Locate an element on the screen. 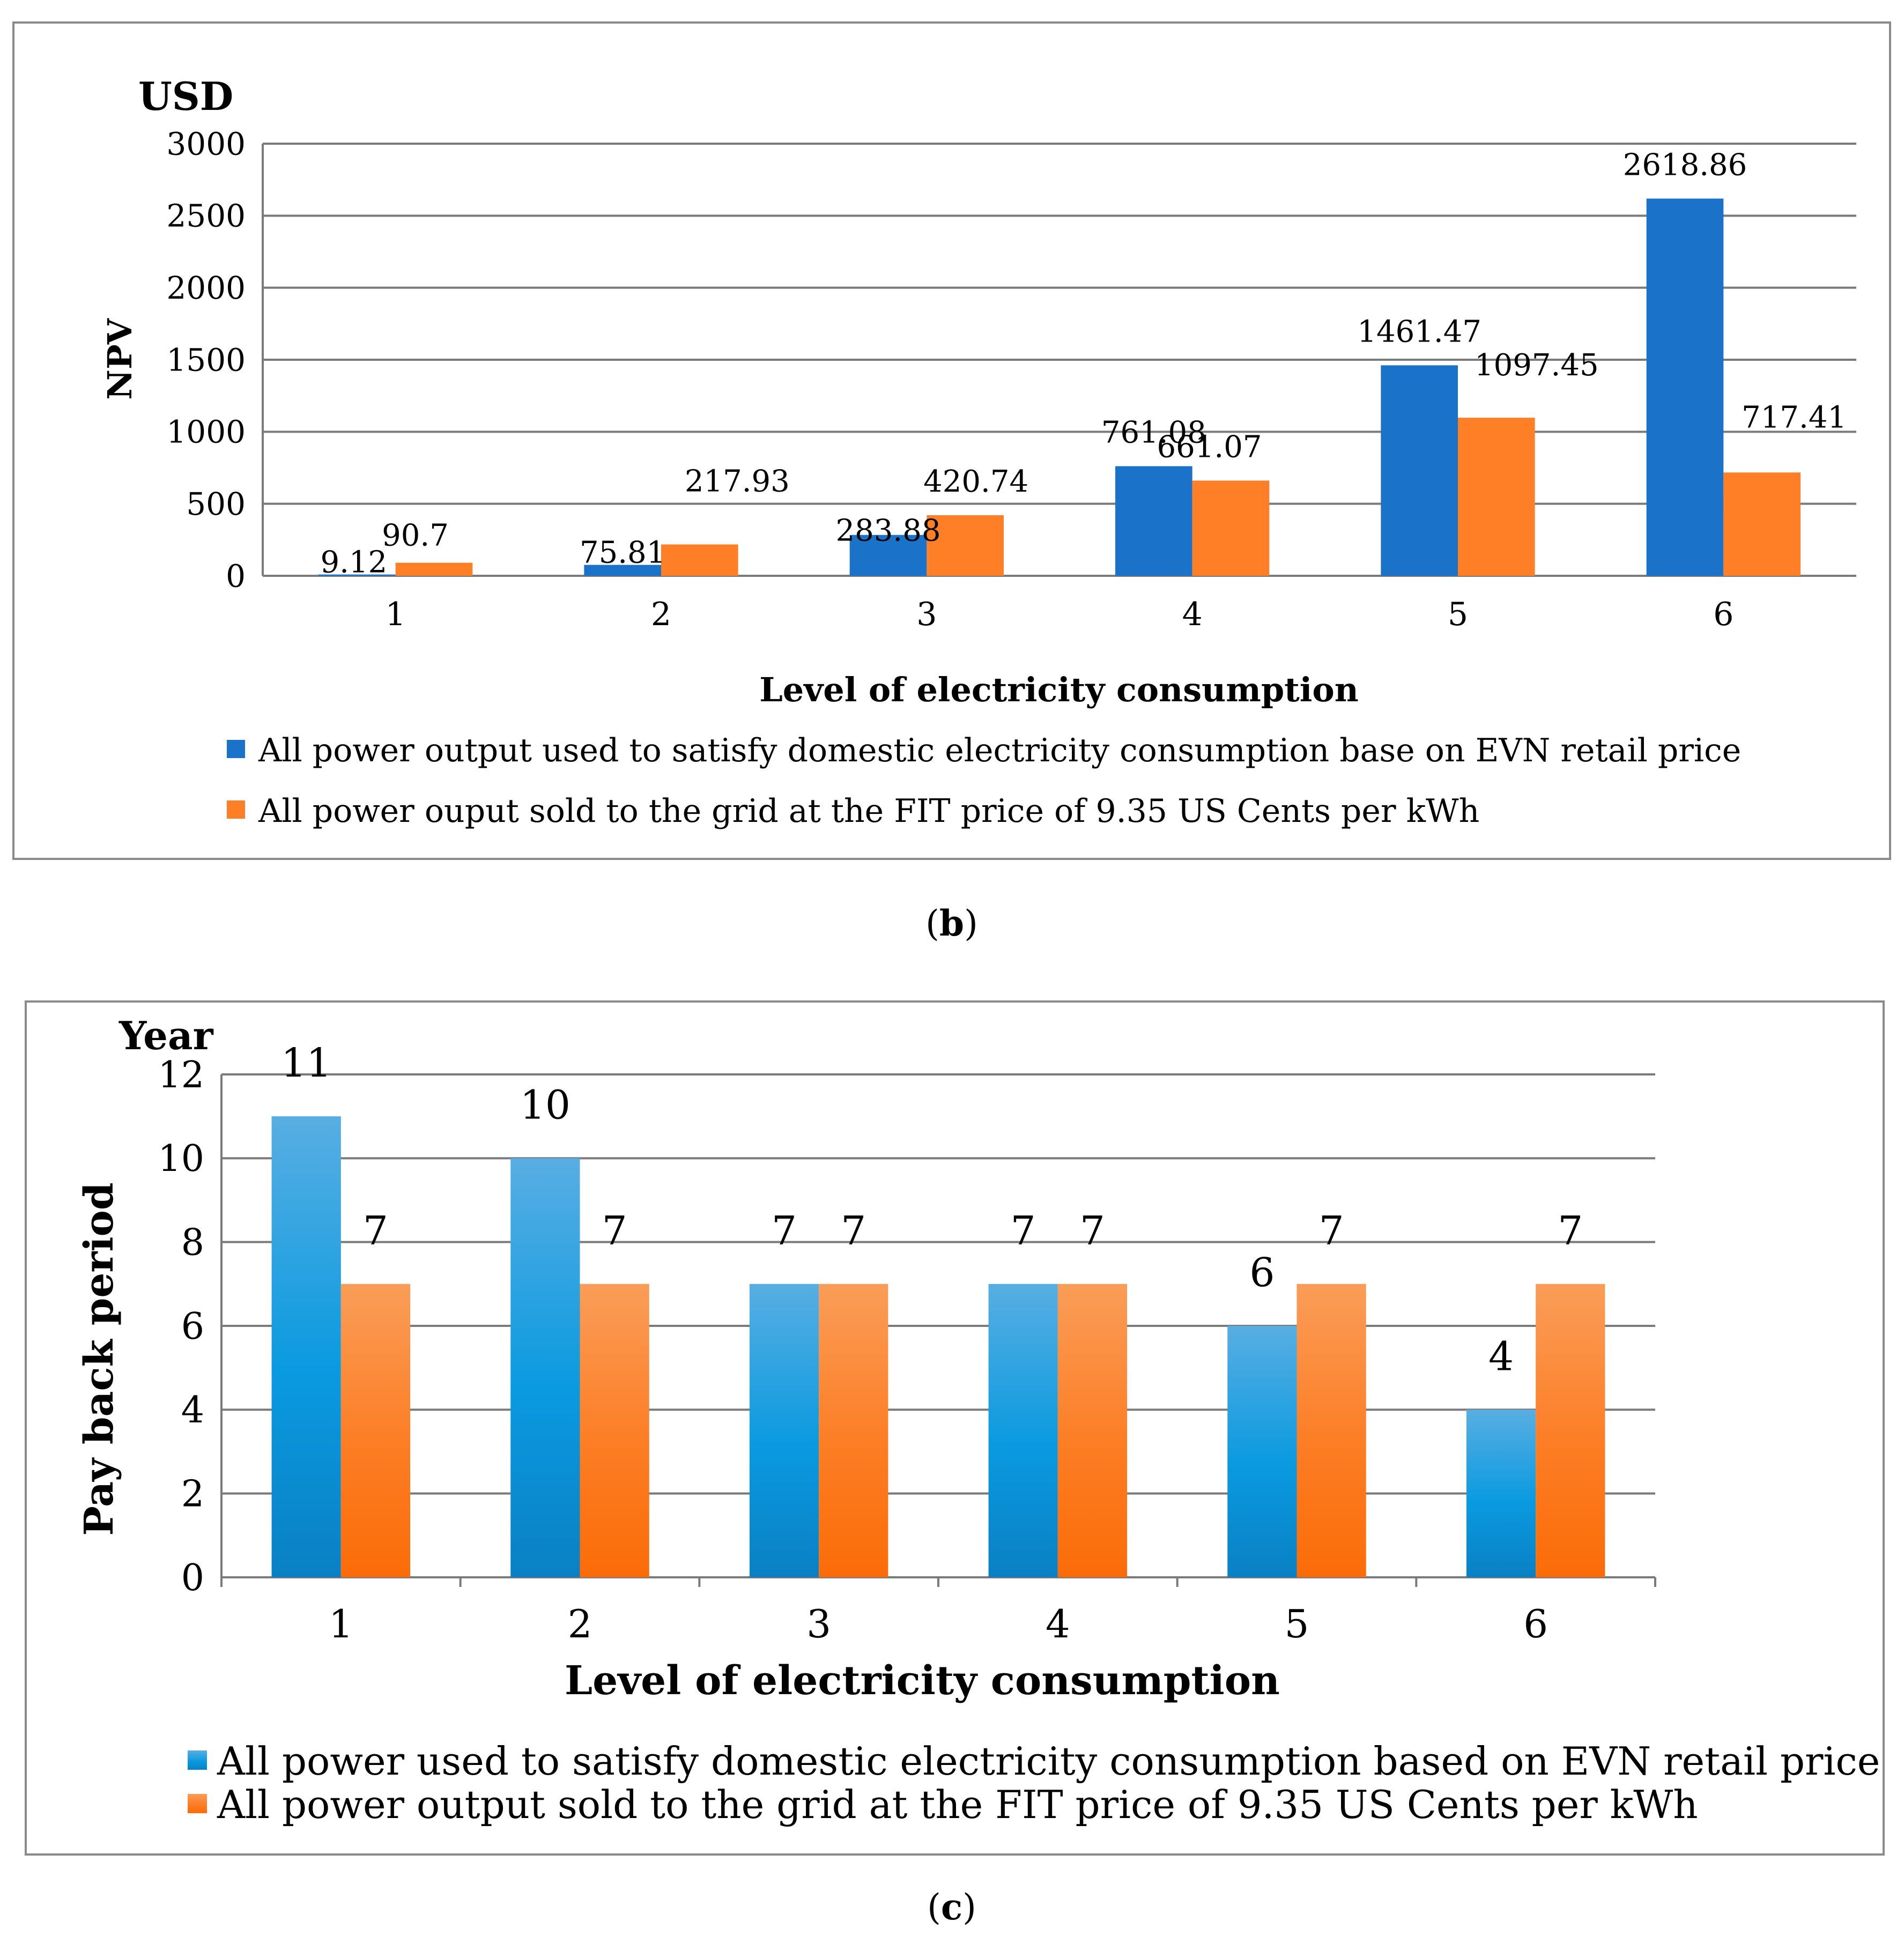 This screenshot has height=1951, width=1904. npv-data-label-series-a-4: 761.08 is located at coordinates (1153, 433).